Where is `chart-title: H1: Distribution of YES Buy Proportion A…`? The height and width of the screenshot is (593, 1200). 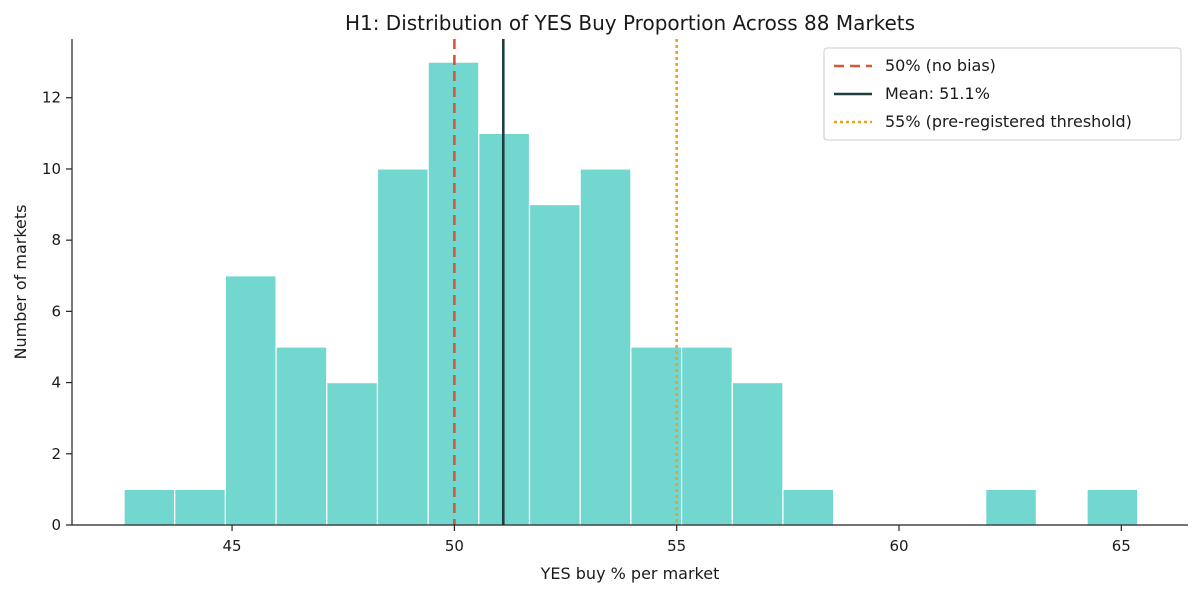
chart-title: H1: Distribution of YES Buy Proportion A… is located at coordinates (630, 23).